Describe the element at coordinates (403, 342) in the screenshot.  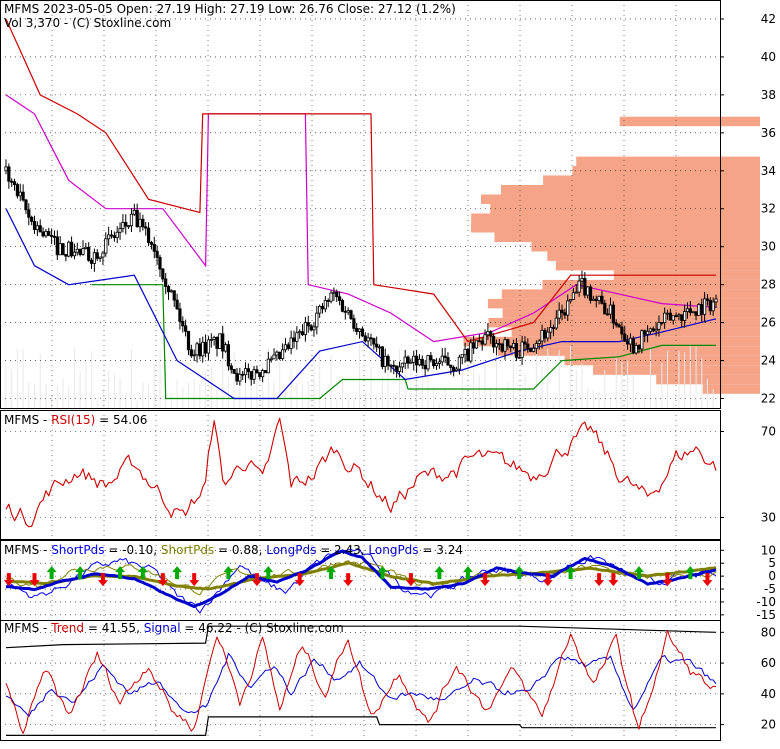
I see `support-line` at that location.